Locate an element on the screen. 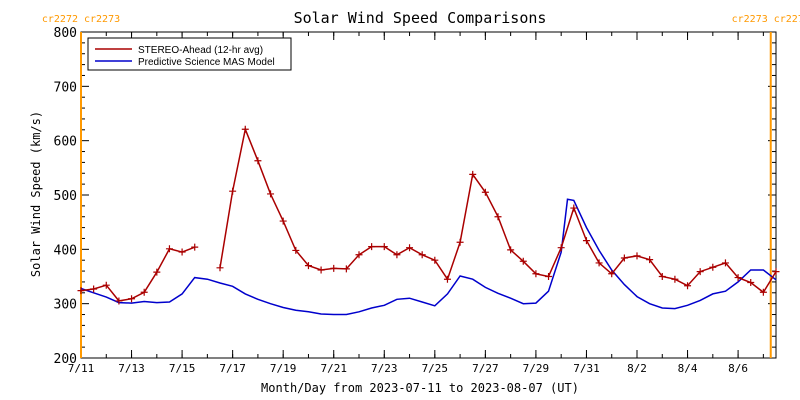 This screenshot has width=800, height=400. legend-box is located at coordinates (189, 54).